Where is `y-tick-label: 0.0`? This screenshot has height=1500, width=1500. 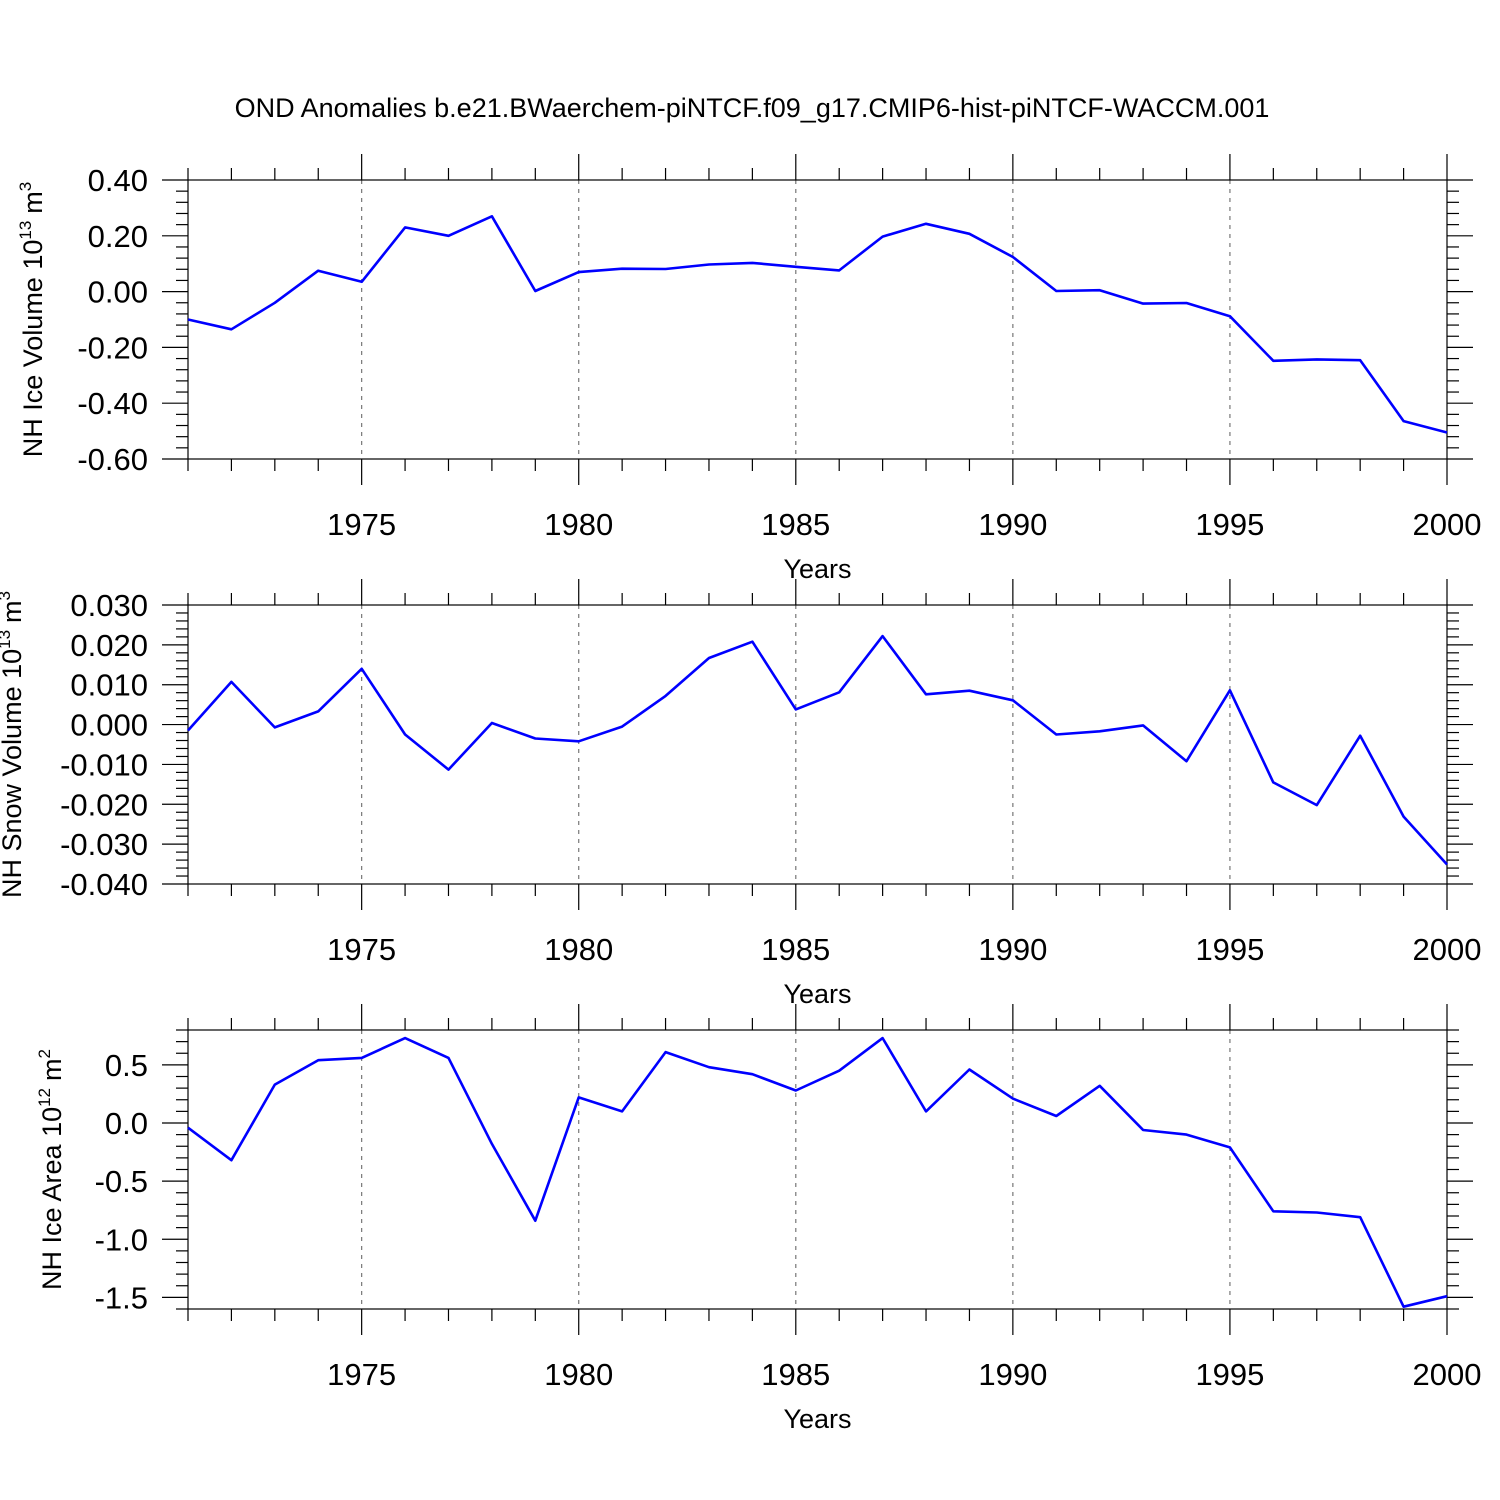
y-tick-label: 0.0 is located at coordinates (126, 1123).